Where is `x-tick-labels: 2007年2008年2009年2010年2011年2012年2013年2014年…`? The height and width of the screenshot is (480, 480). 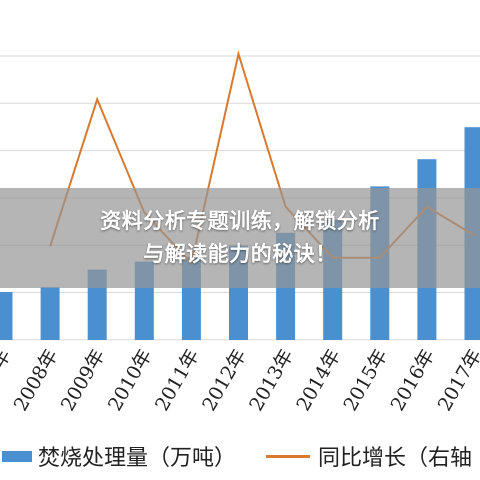
x-tick-labels: 2007年2008年2009年2010年2011年2012年2013年2014年… is located at coordinates (240, 380).